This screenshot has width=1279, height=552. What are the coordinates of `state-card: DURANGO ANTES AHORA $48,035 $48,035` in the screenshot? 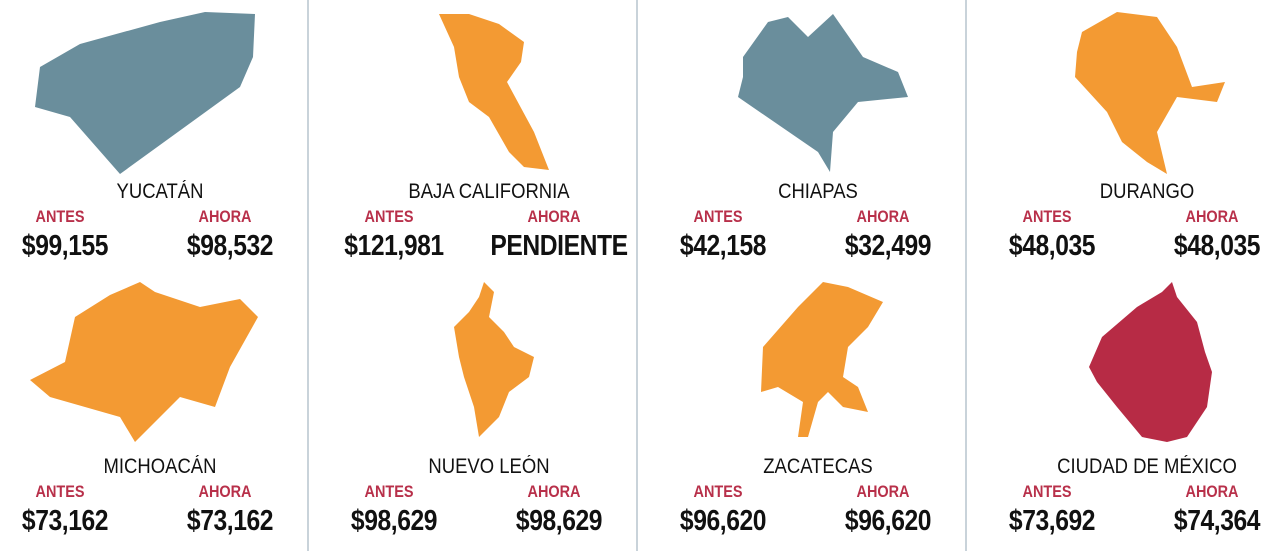 It's located at (1133, 139).